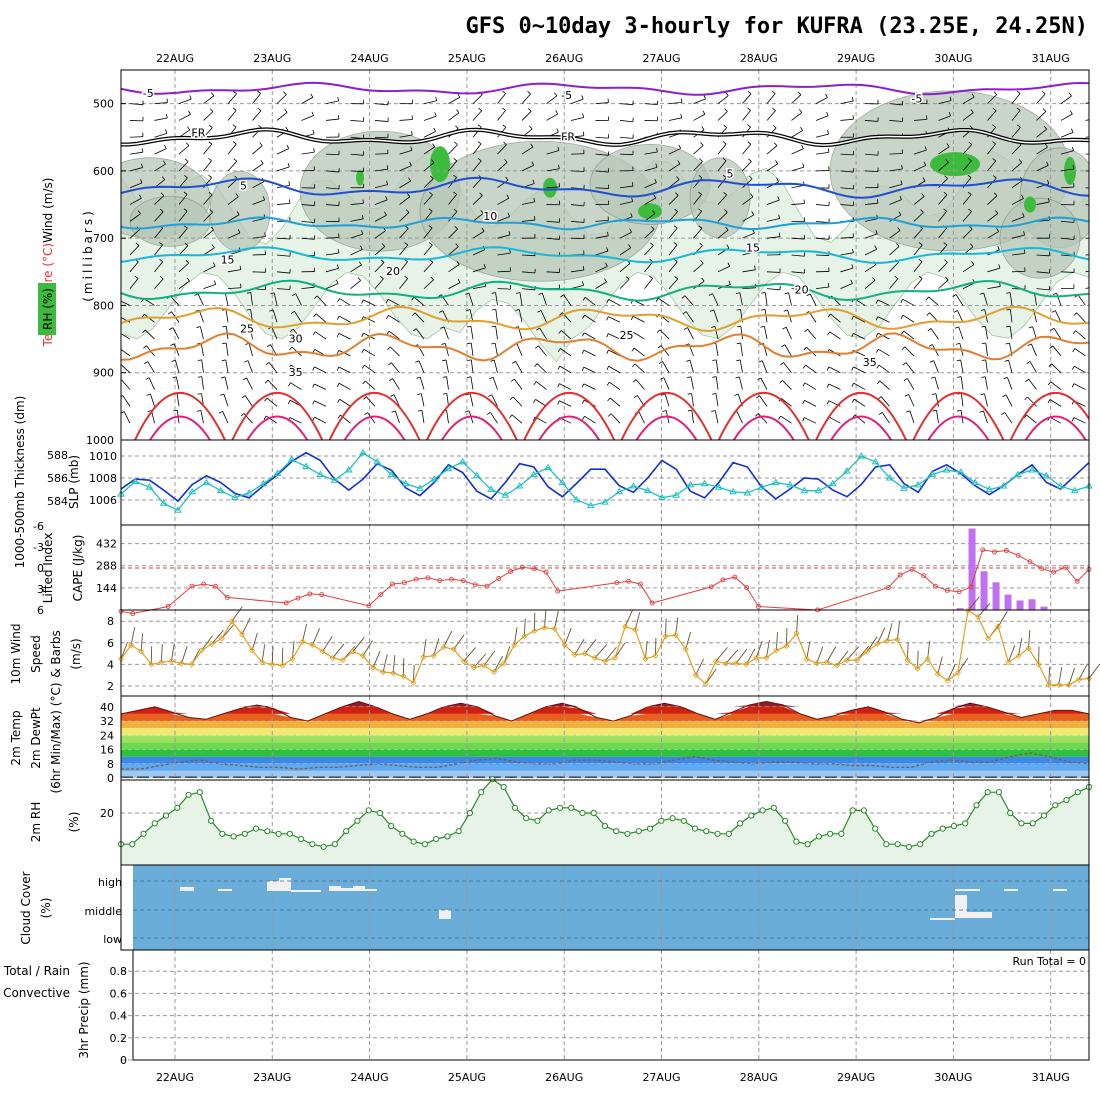 The width and height of the screenshot is (1100, 1100). Describe the element at coordinates (1051, 58) in the screenshot. I see `date-label-top: 31AUG` at that location.